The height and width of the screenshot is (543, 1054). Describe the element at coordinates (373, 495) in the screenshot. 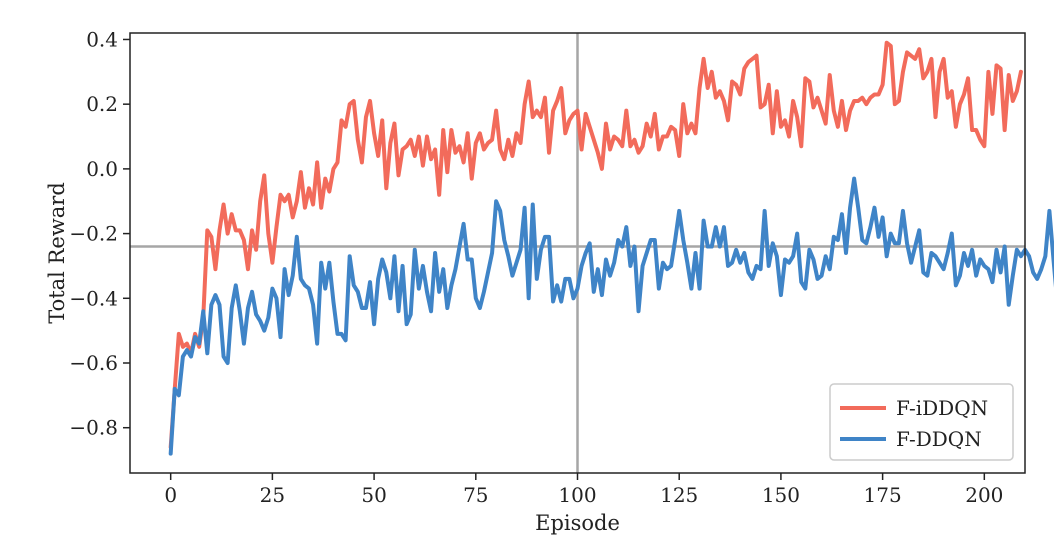

I see `x-tick-label: 50` at that location.